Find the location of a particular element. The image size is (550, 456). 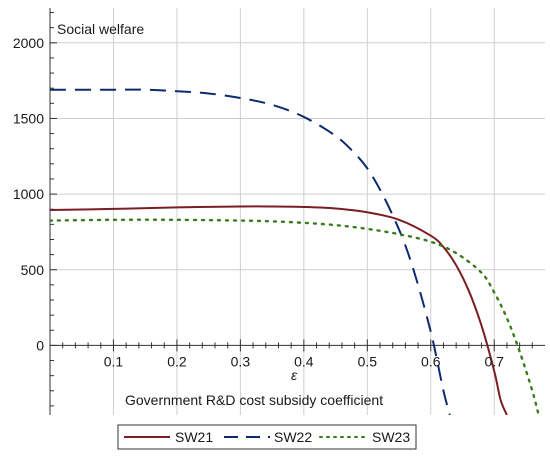

y-tick-label: 0 is located at coordinates (40, 345).